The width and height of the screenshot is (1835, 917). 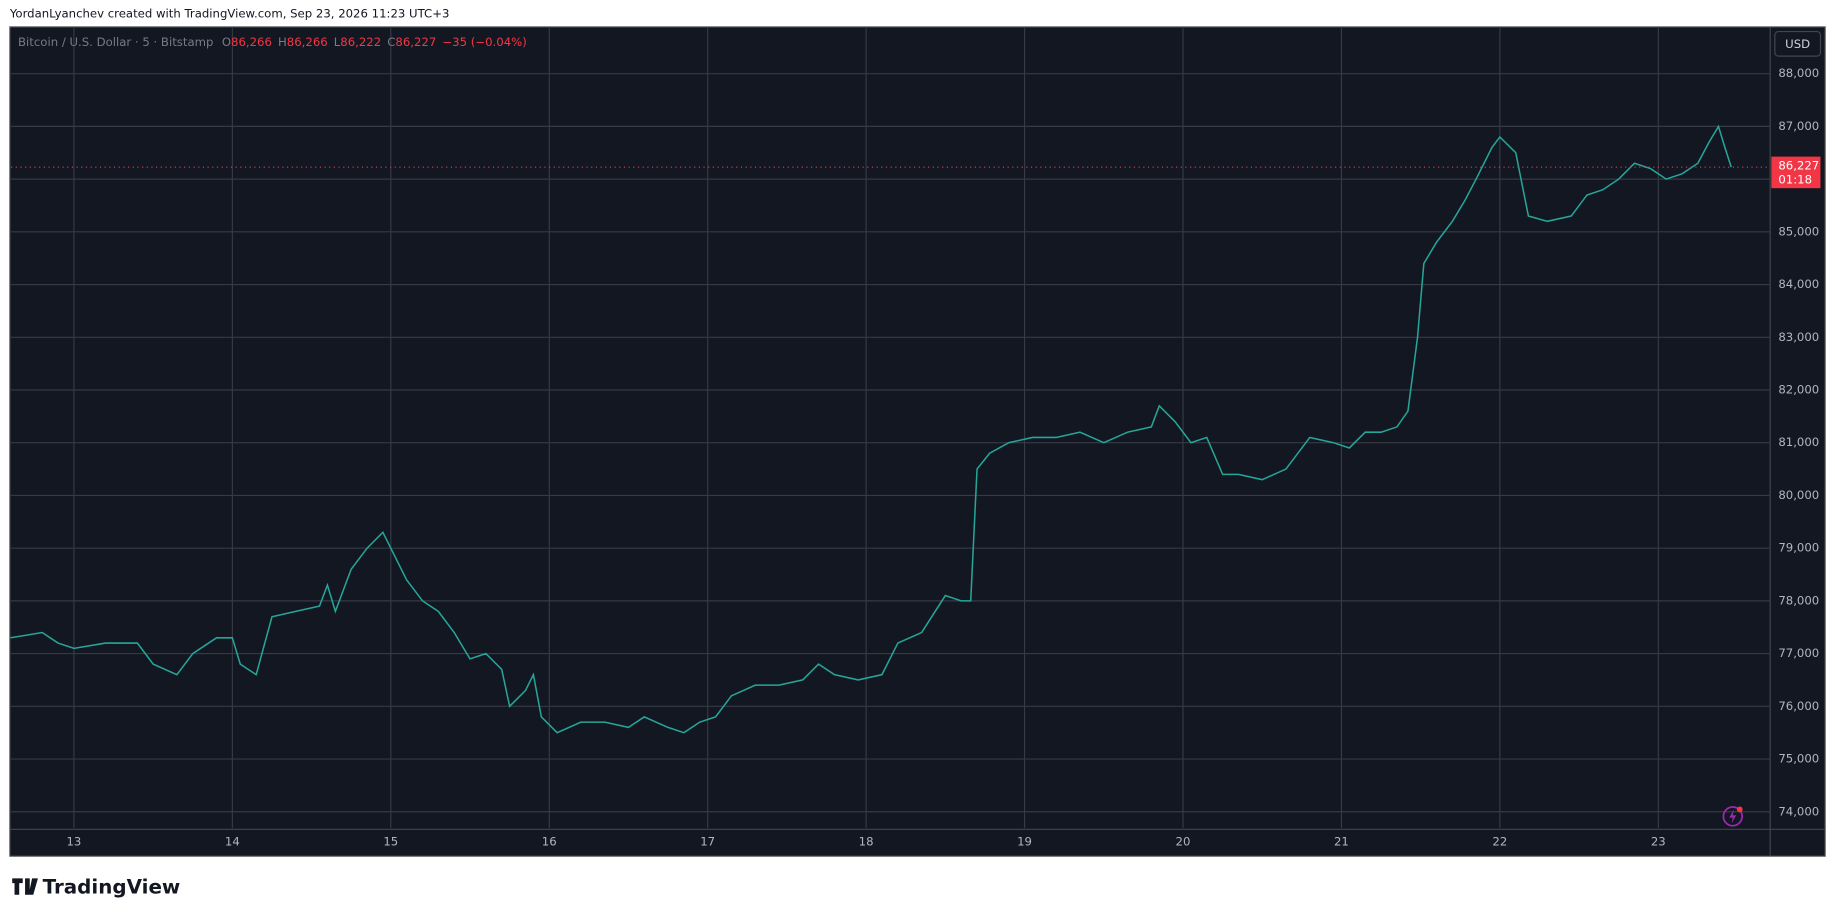 I want to click on high: 86,266, so click(x=307, y=42).